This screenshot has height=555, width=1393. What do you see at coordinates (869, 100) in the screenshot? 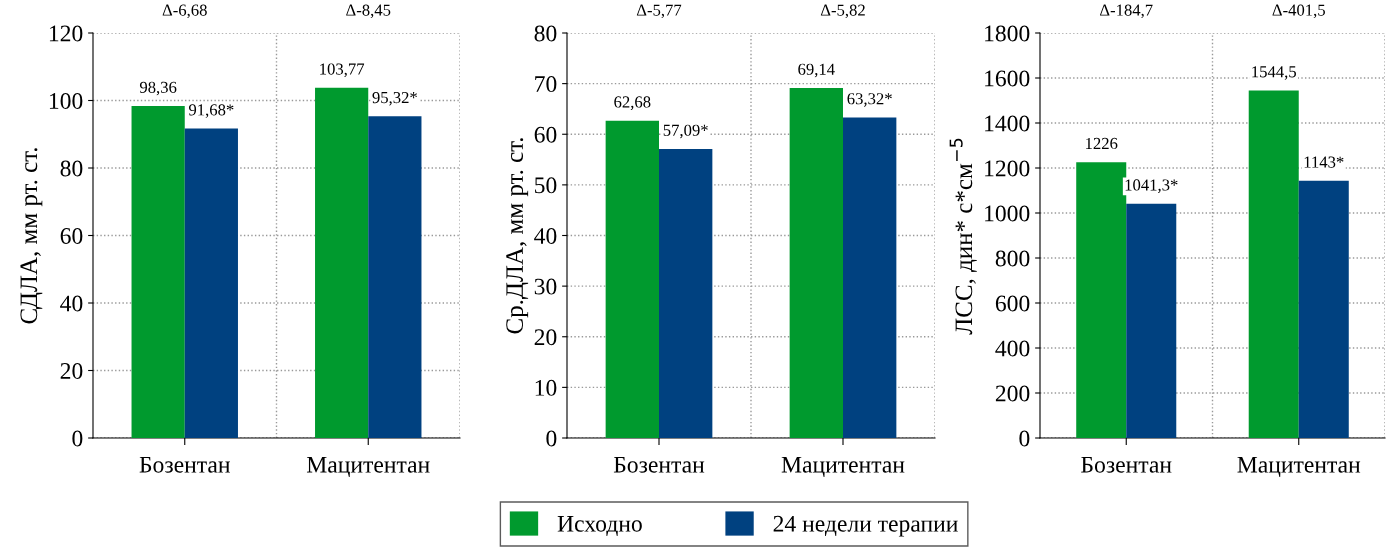
I see `data-label: 63,32*` at bounding box center [869, 100].